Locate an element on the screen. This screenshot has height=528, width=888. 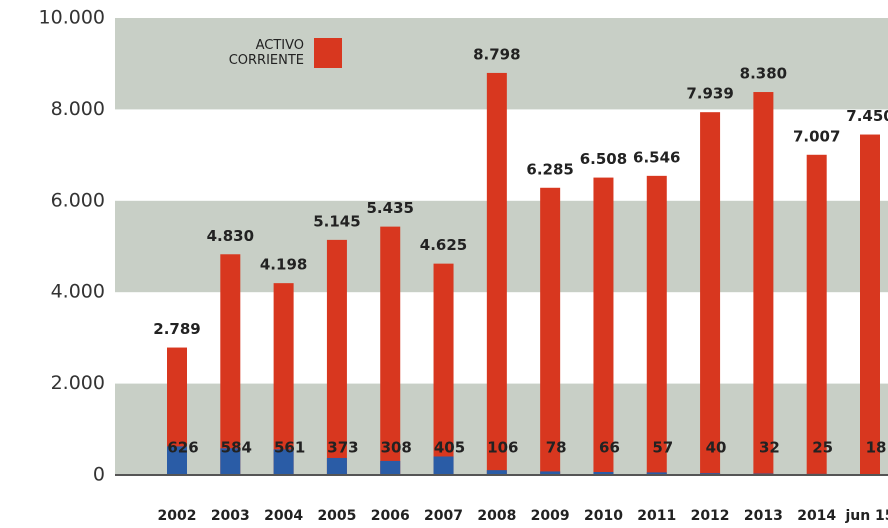
value-label: 78 is located at coordinates (556, 448).